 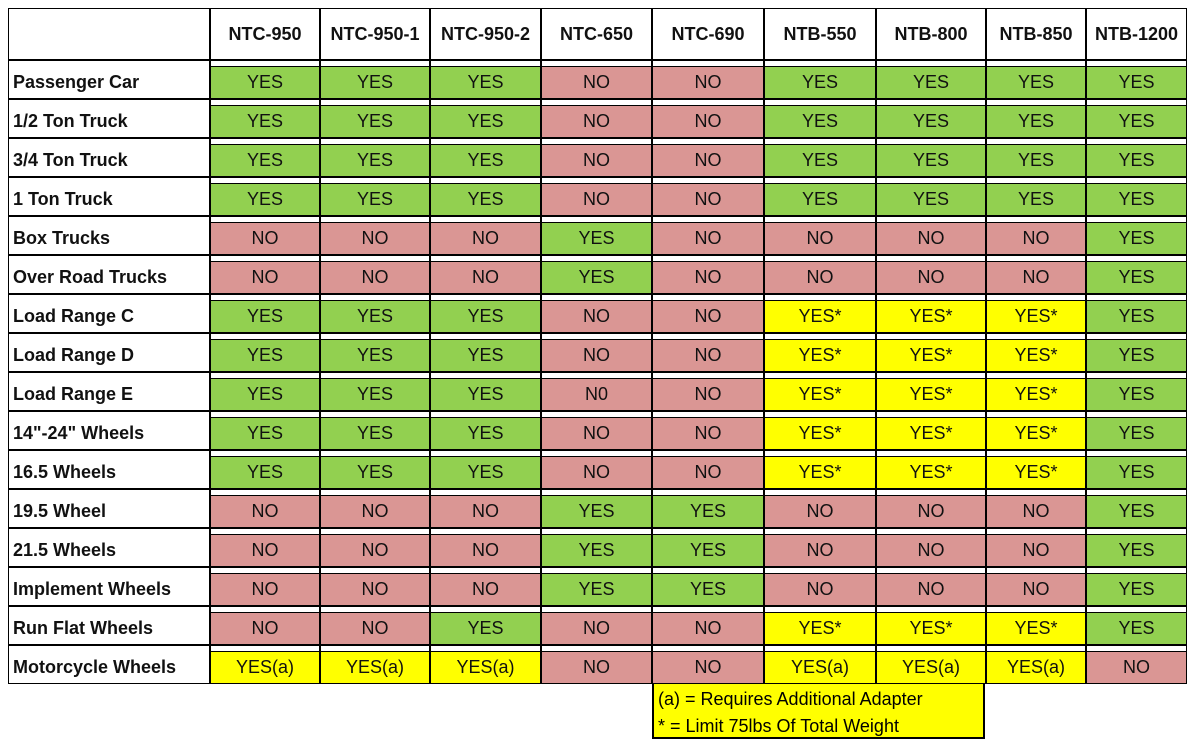 I want to click on row-label: 3/4 Ton Truck, so click(x=109, y=157).